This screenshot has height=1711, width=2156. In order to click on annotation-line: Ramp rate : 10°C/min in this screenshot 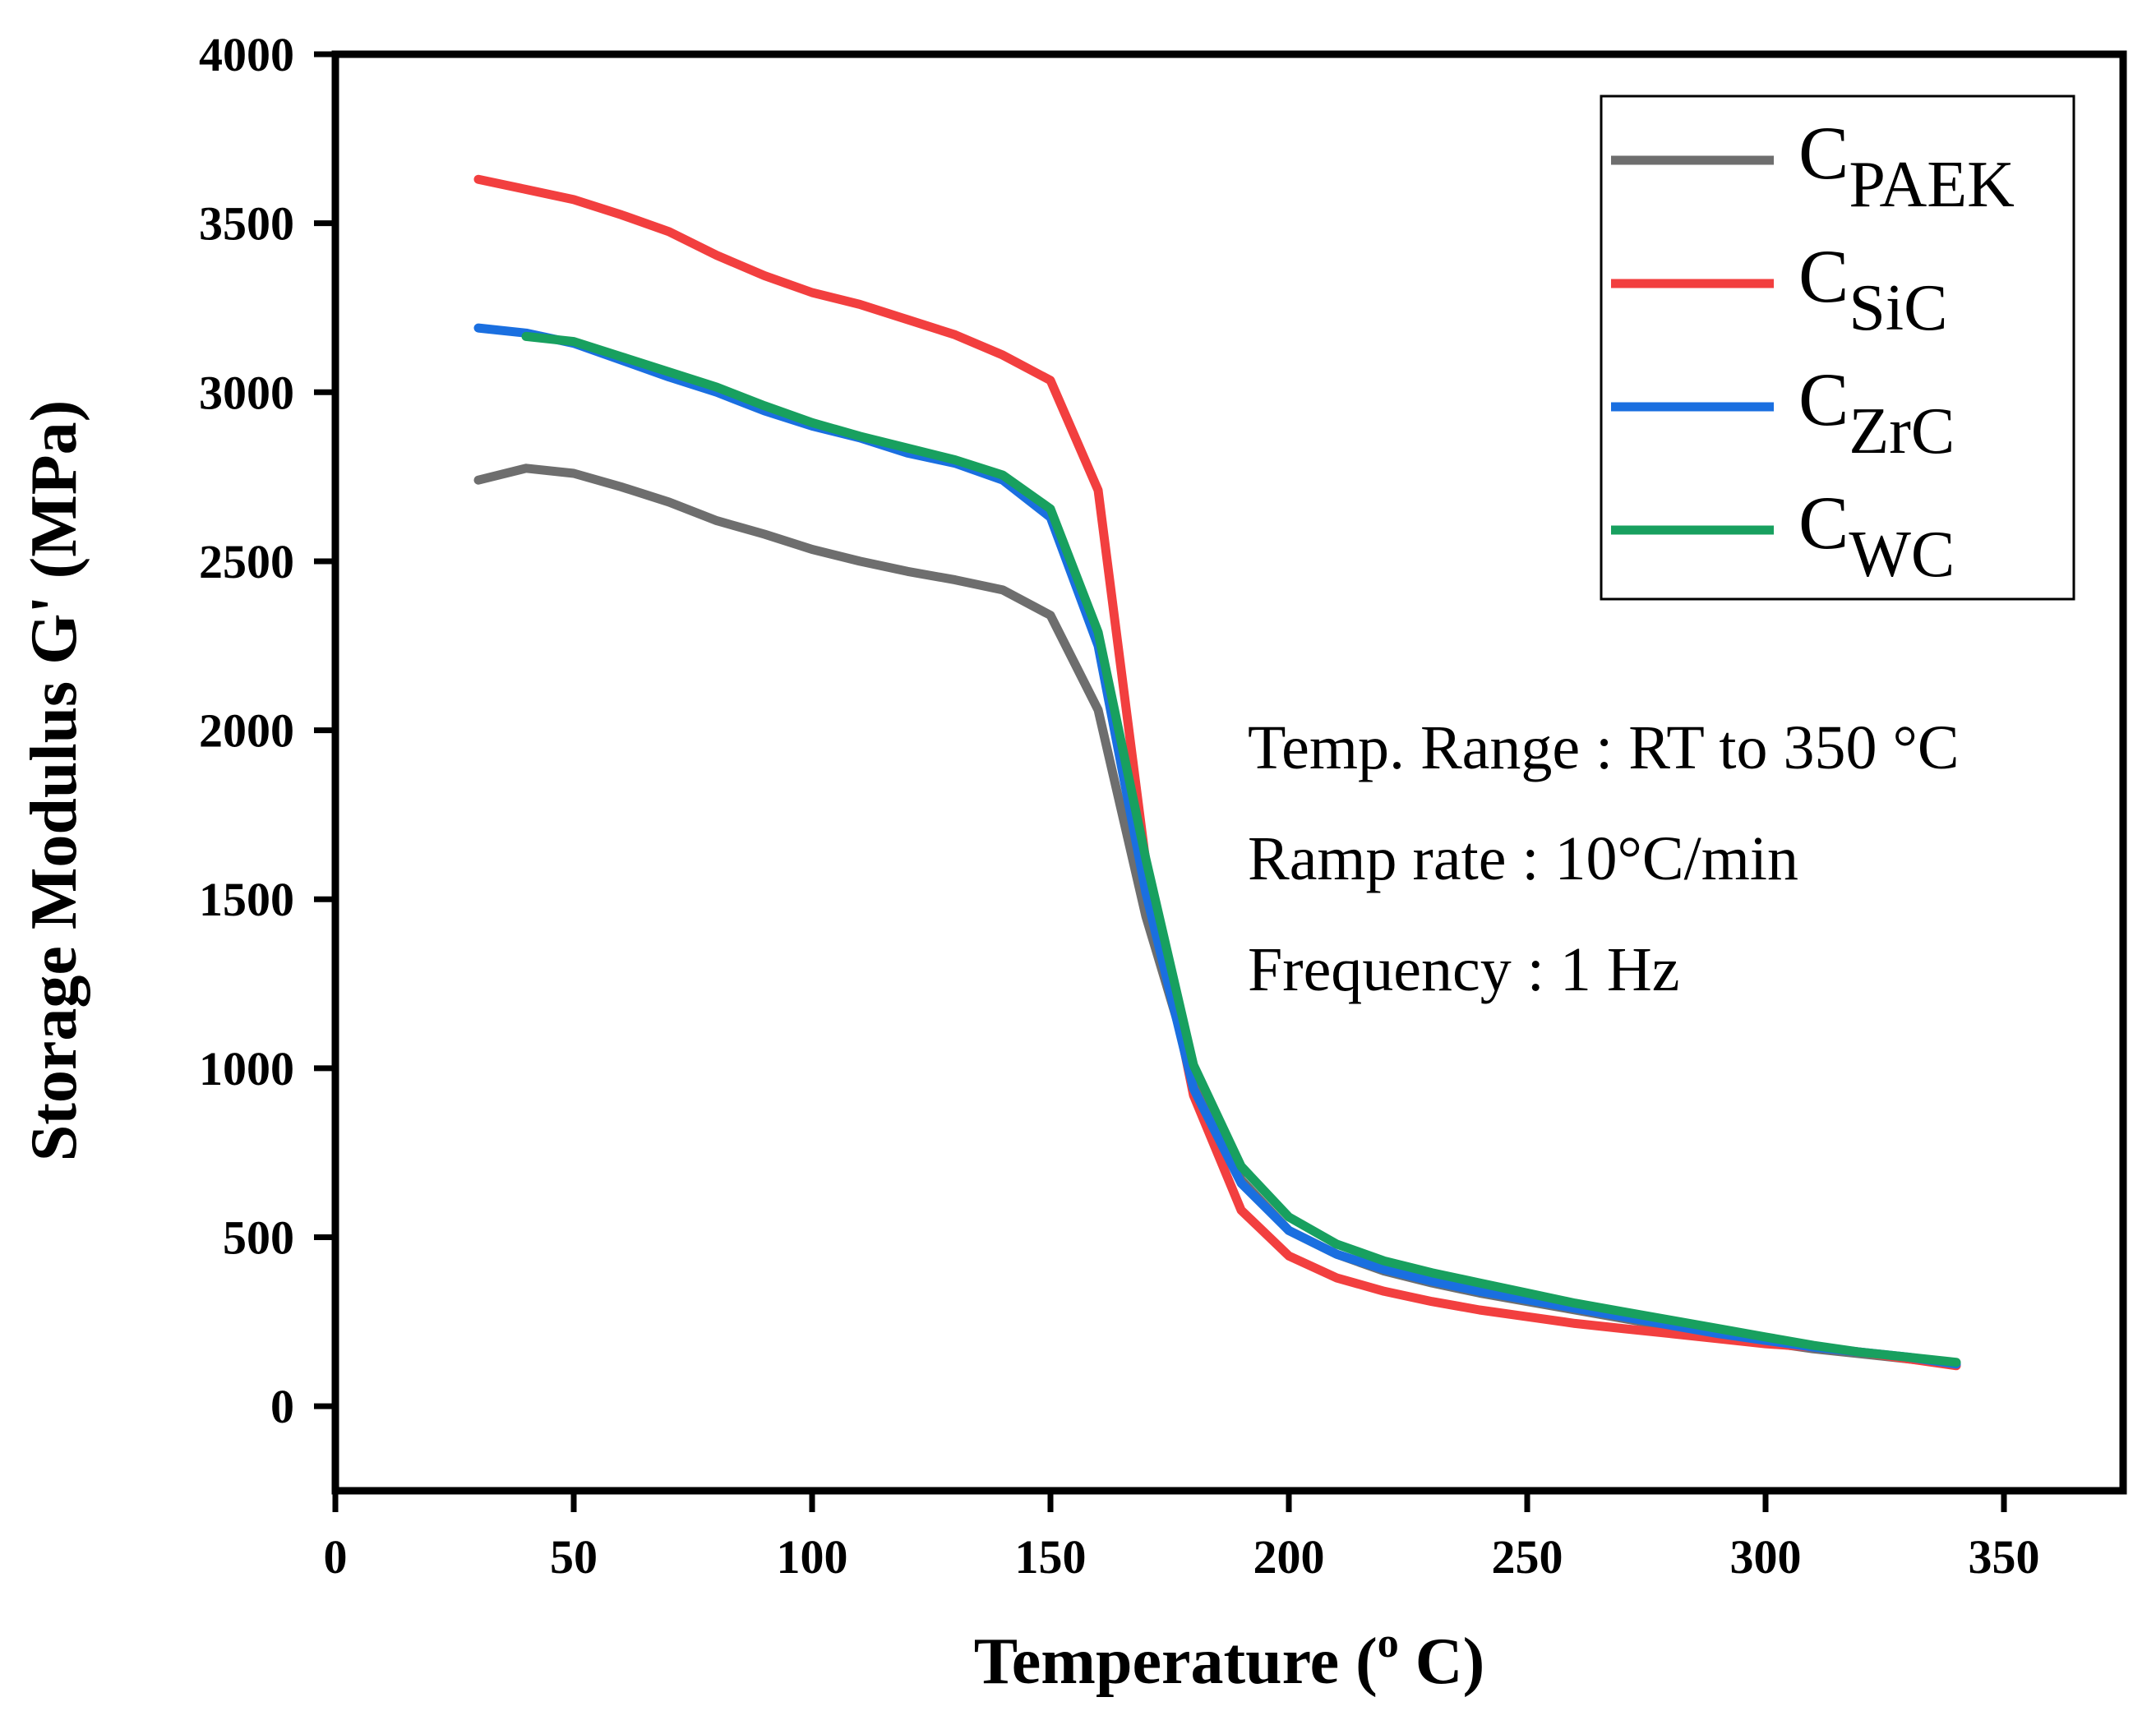, I will do `click(1523, 858)`.